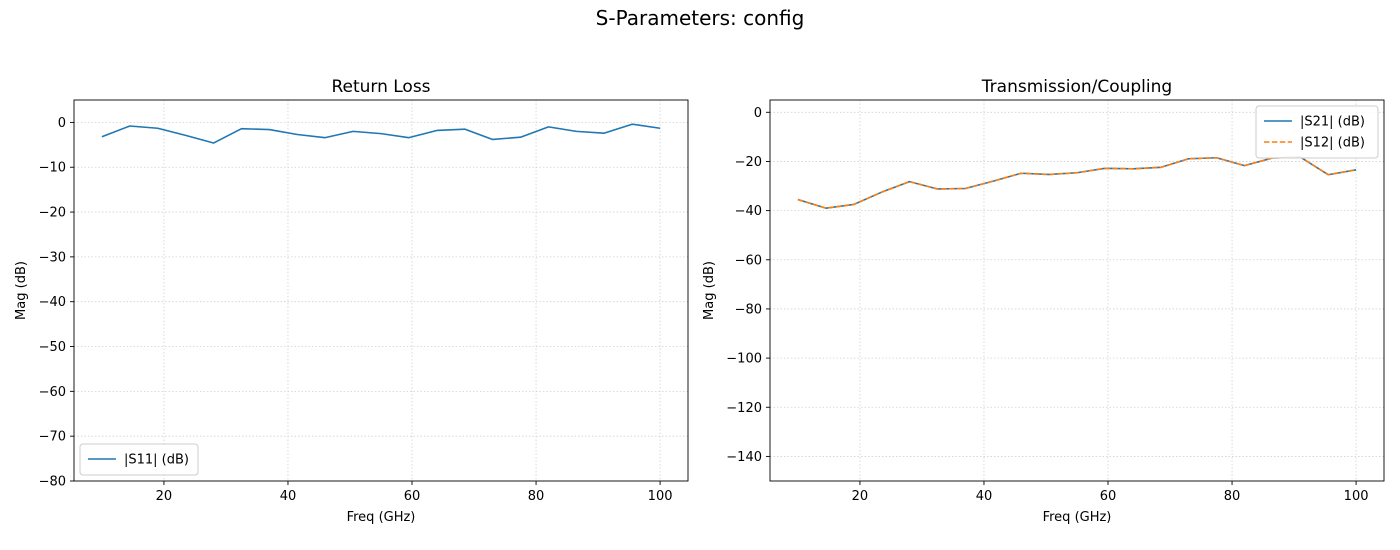  I want to click on legend: |S11| (dB), so click(139, 459).